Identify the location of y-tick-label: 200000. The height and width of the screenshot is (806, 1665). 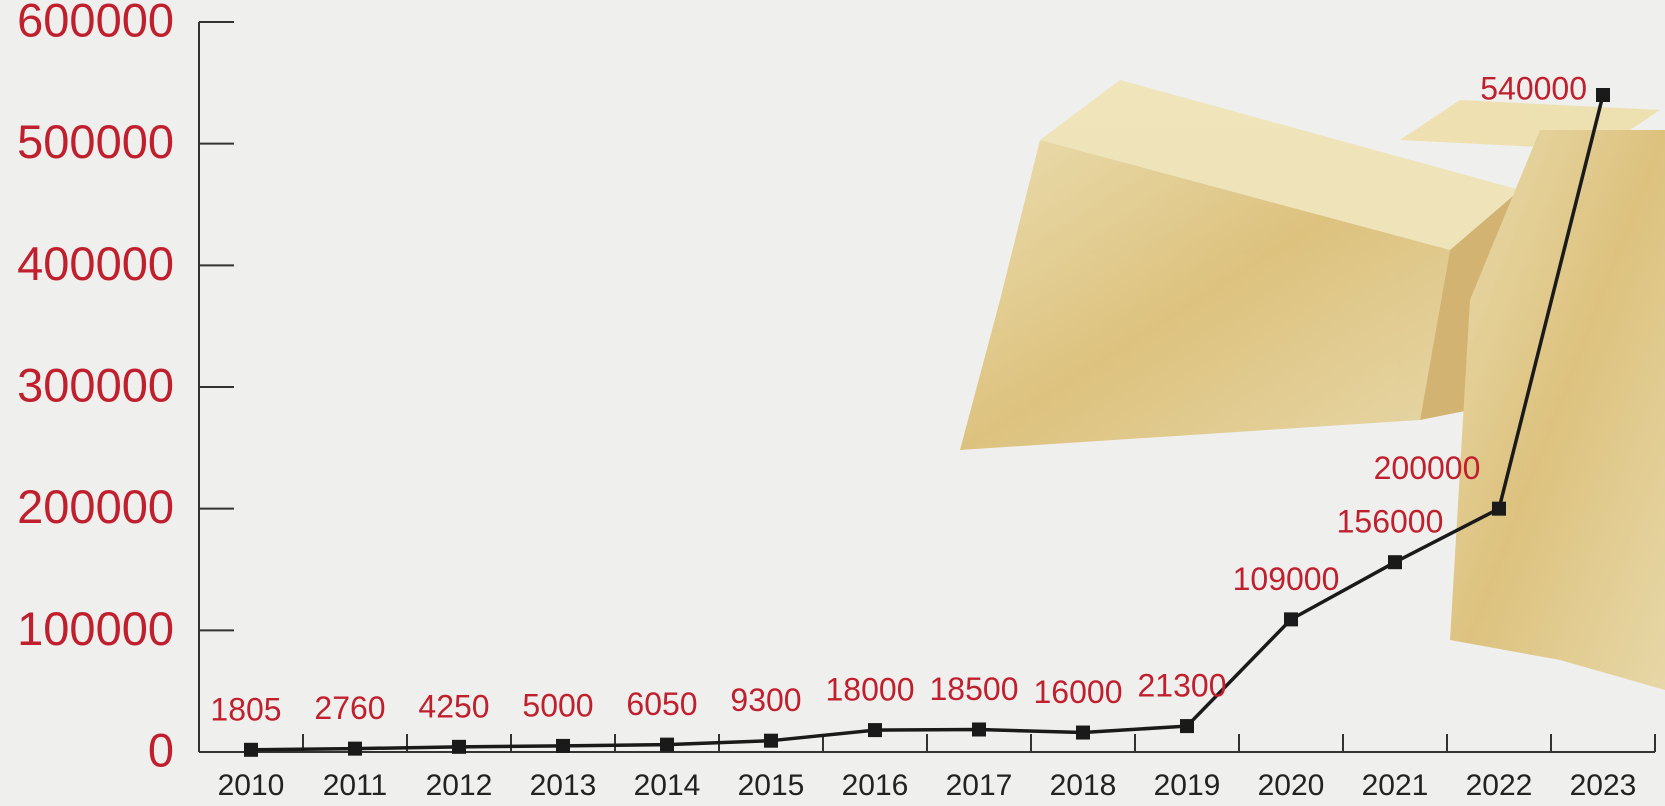
(95, 506).